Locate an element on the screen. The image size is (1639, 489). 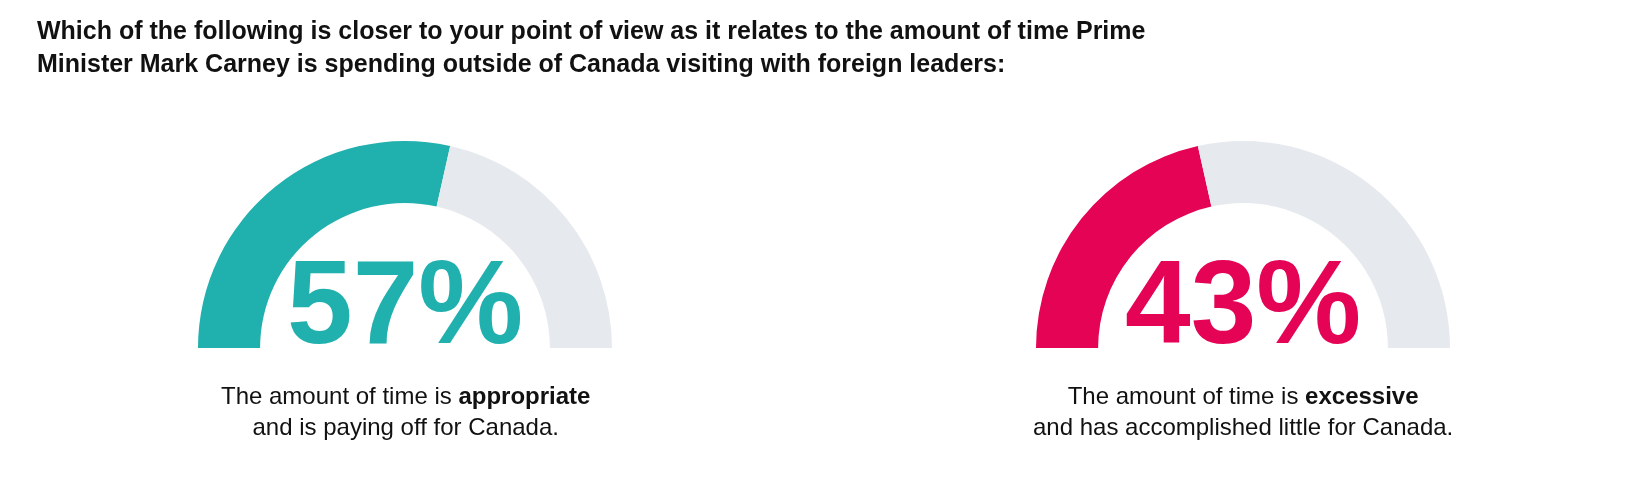
text: excessive is located at coordinates (1362, 395).